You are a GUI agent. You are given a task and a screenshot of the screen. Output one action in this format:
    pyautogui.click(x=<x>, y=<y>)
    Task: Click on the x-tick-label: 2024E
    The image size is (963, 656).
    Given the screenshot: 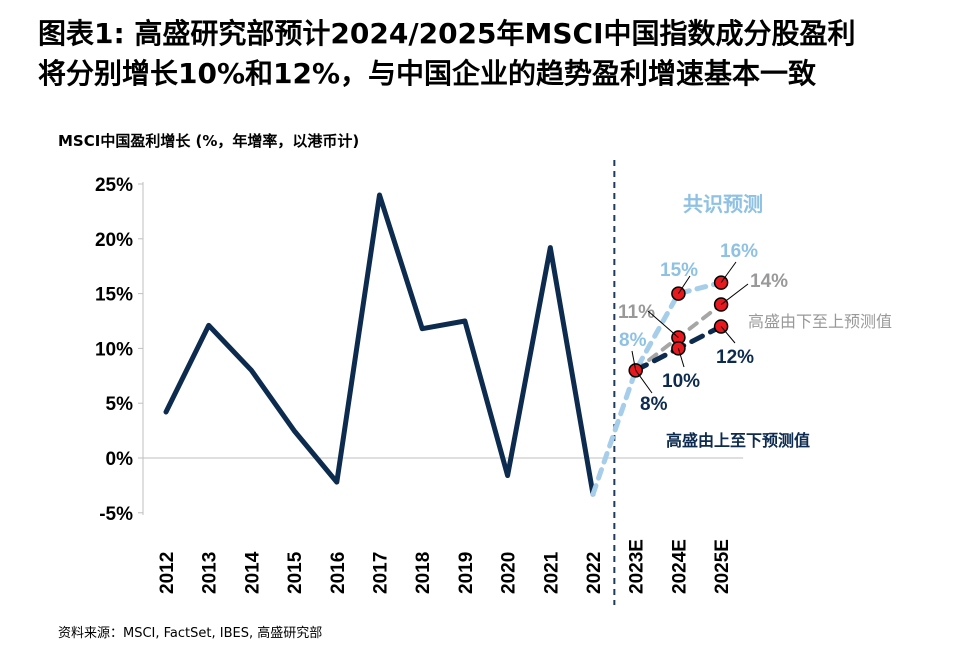 What is the action you would take?
    pyautogui.click(x=679, y=566)
    